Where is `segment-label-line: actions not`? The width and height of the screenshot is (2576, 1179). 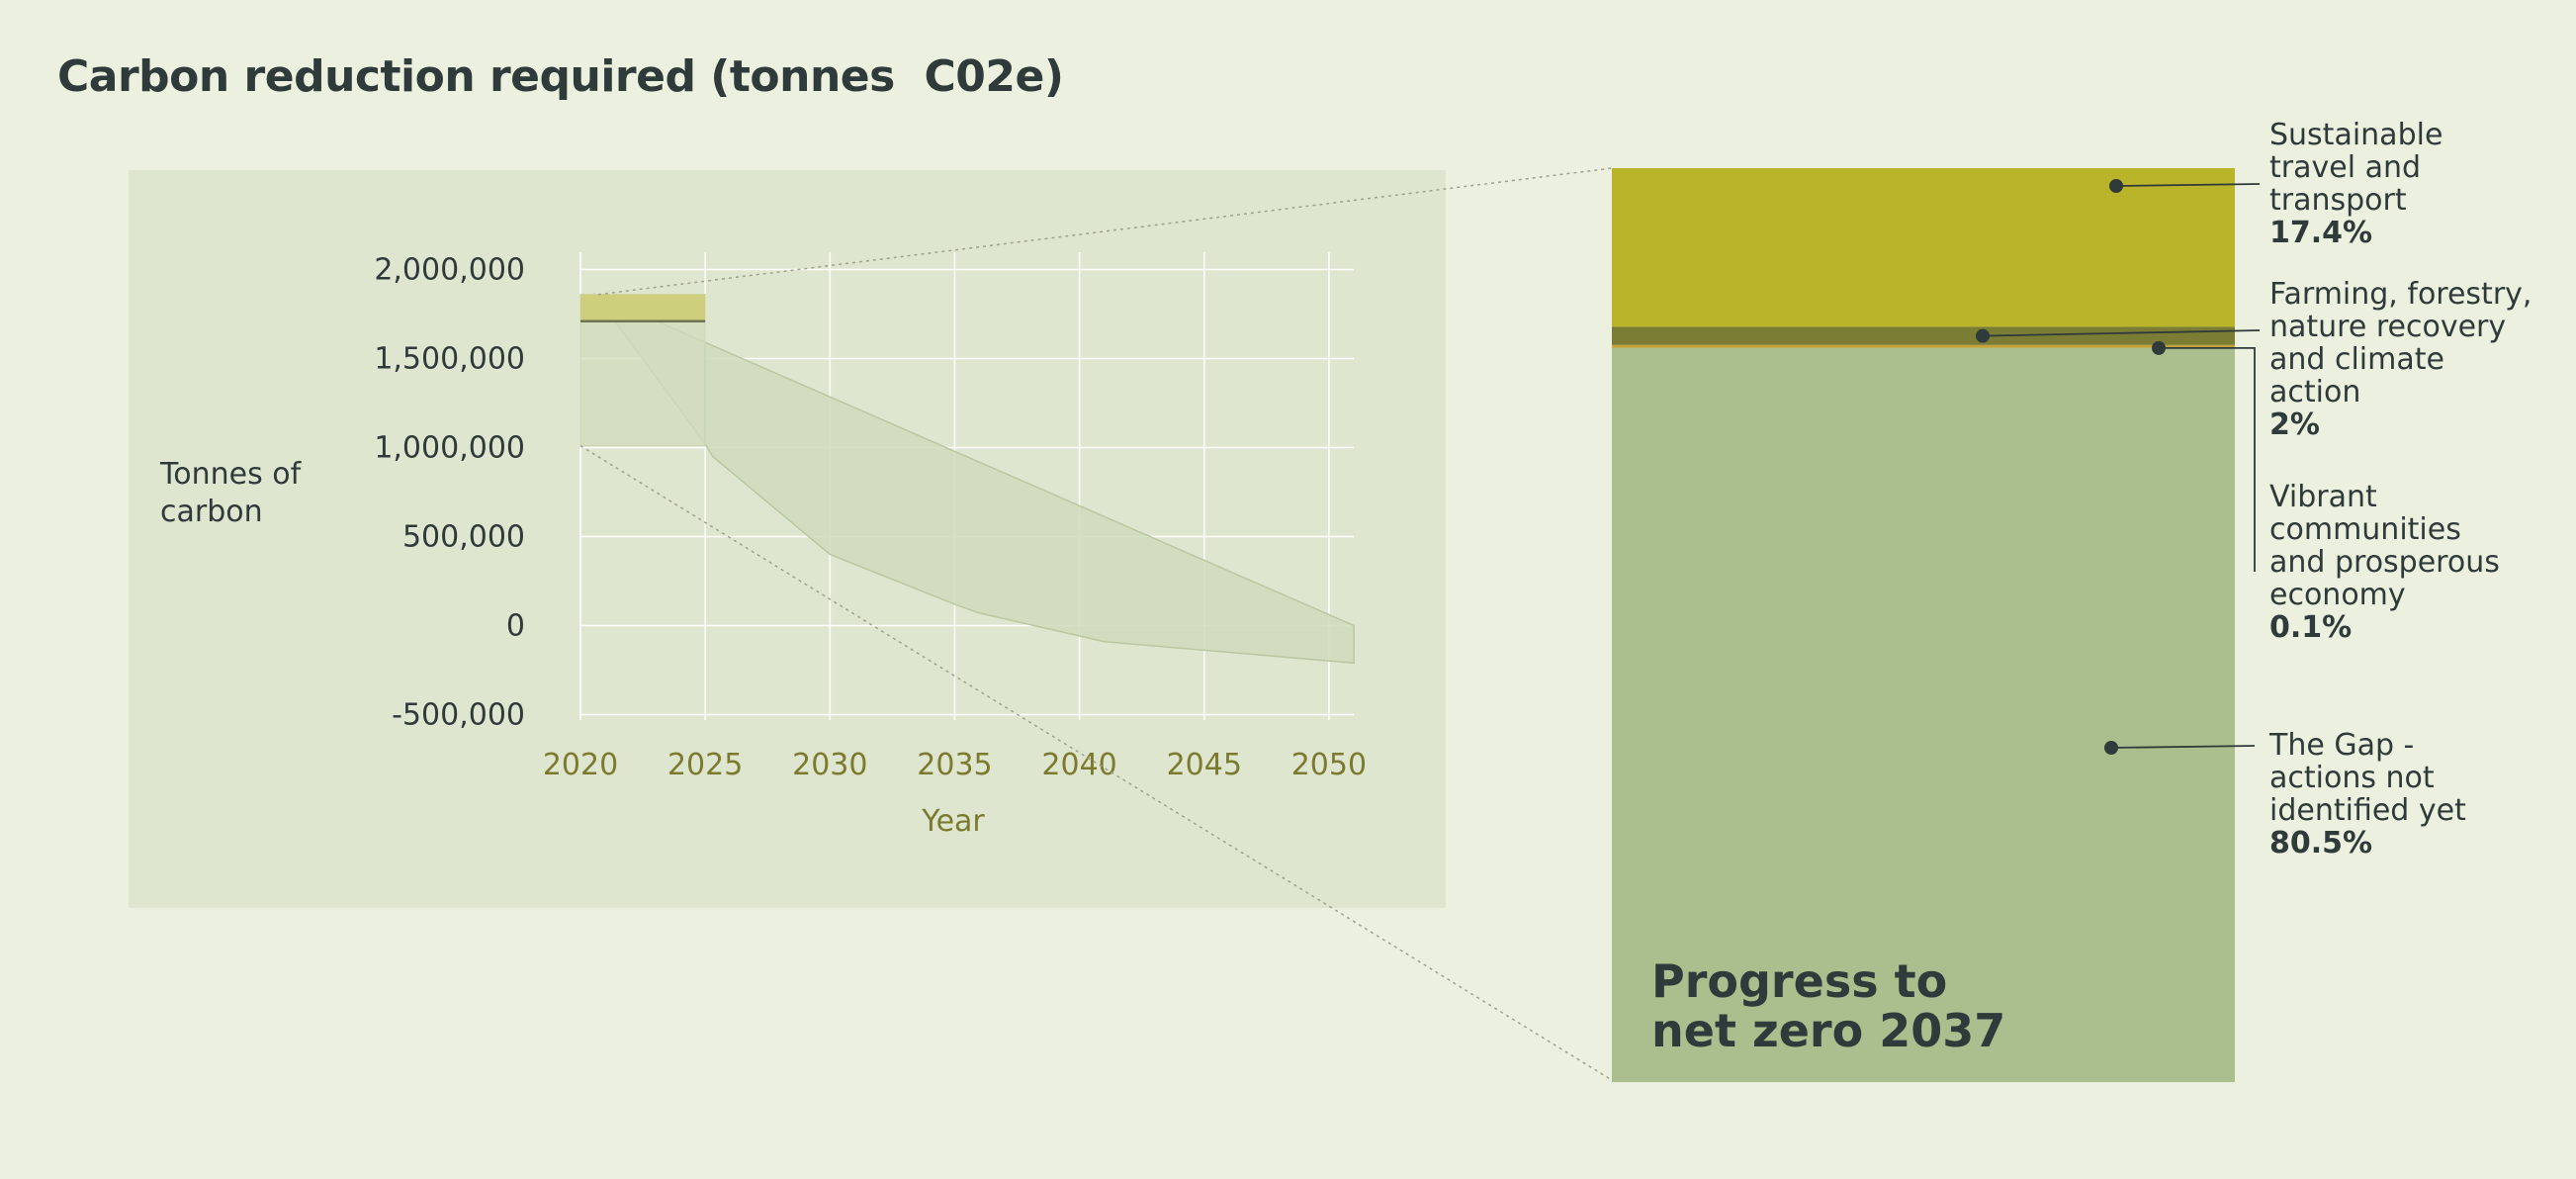 segment-label-line: actions not is located at coordinates (2352, 778).